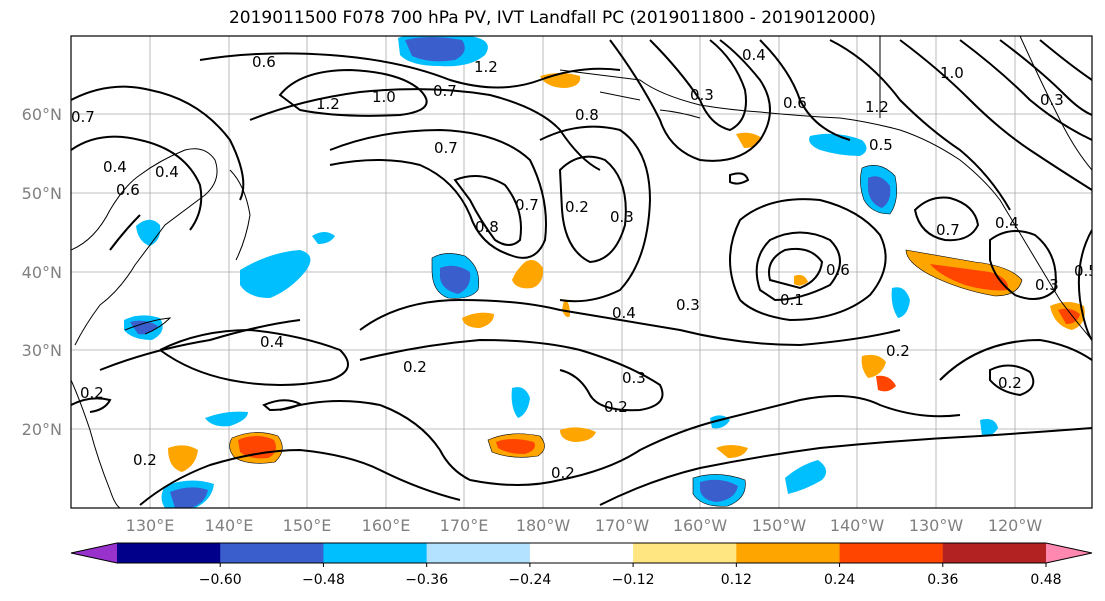 This screenshot has height=601, width=1105. I want to click on lon-label: 130°E, so click(150, 525).